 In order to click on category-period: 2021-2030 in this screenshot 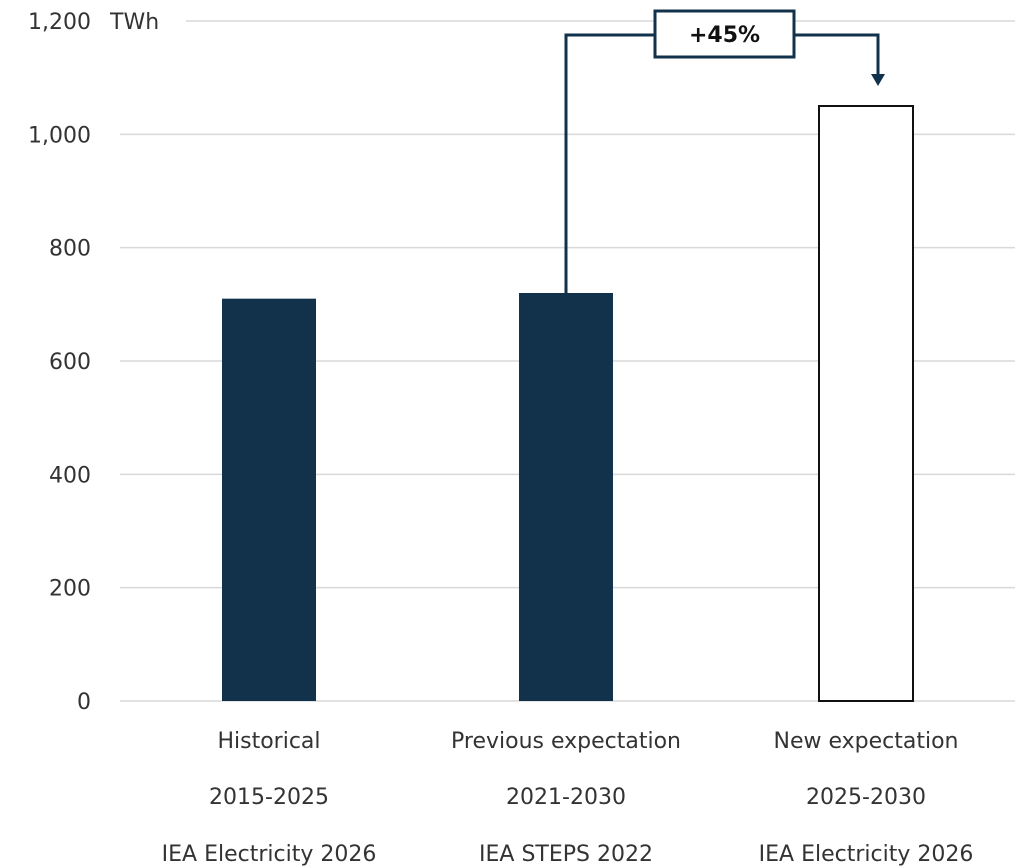, I will do `click(566, 797)`.